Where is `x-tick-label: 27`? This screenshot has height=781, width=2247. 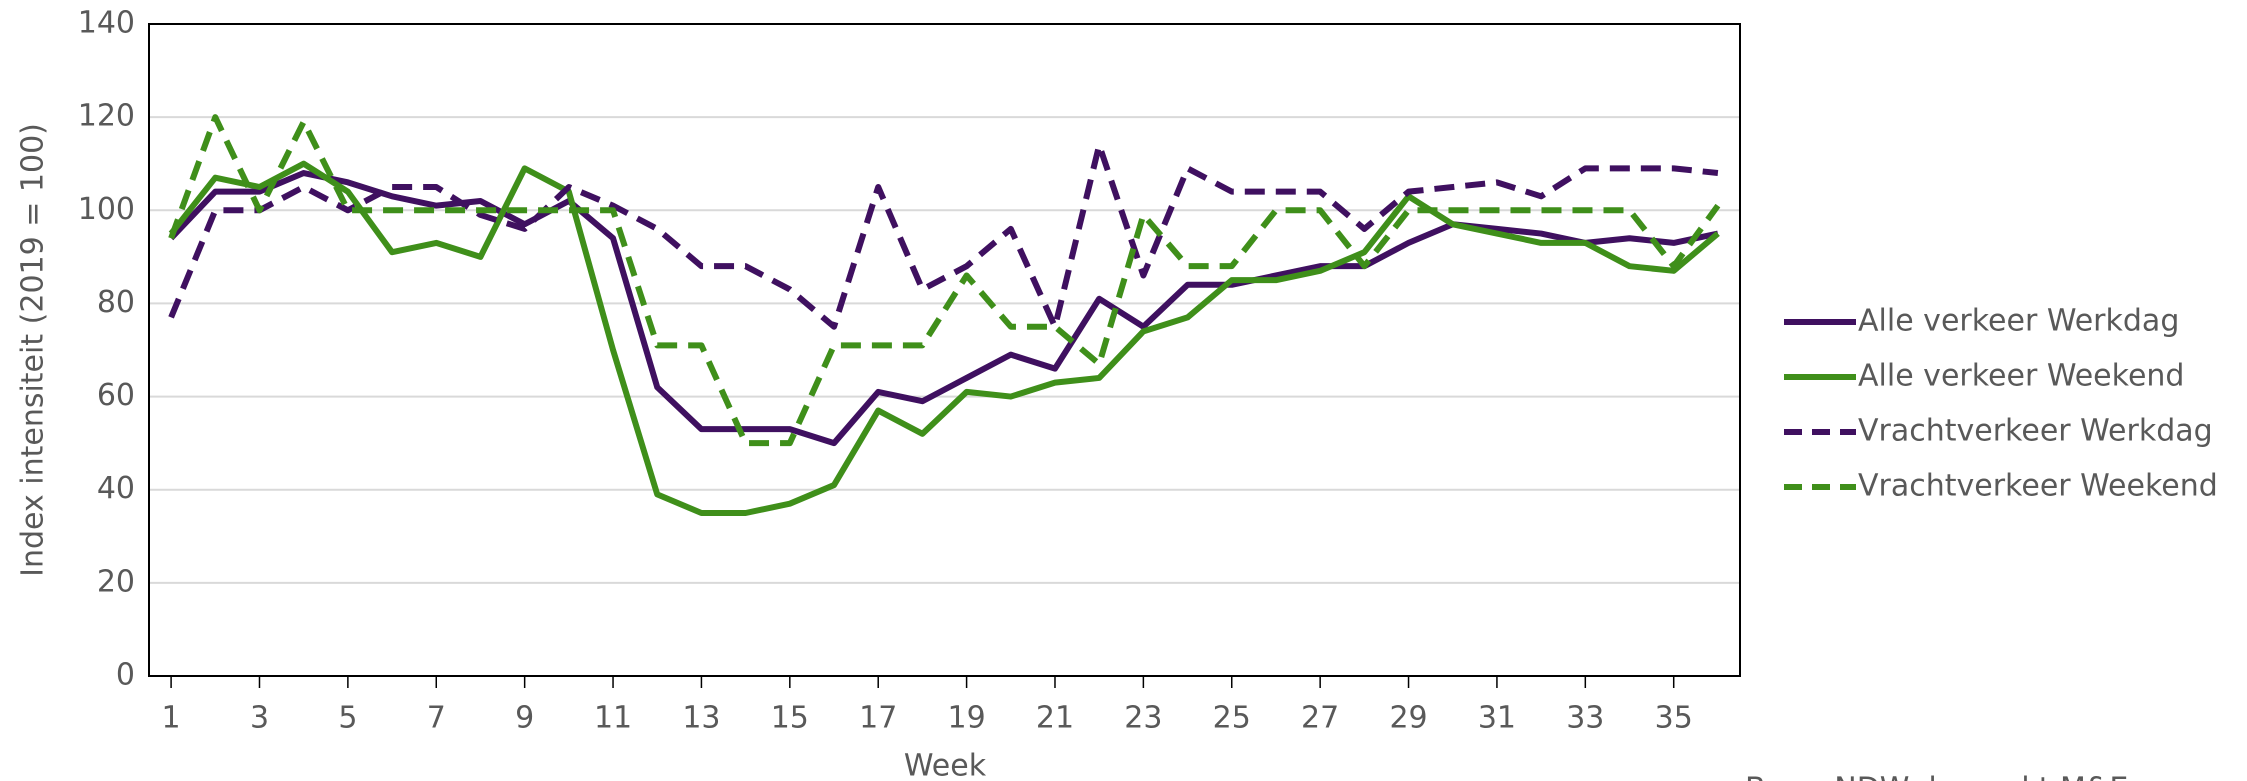 x-tick-label: 27 is located at coordinates (1320, 718).